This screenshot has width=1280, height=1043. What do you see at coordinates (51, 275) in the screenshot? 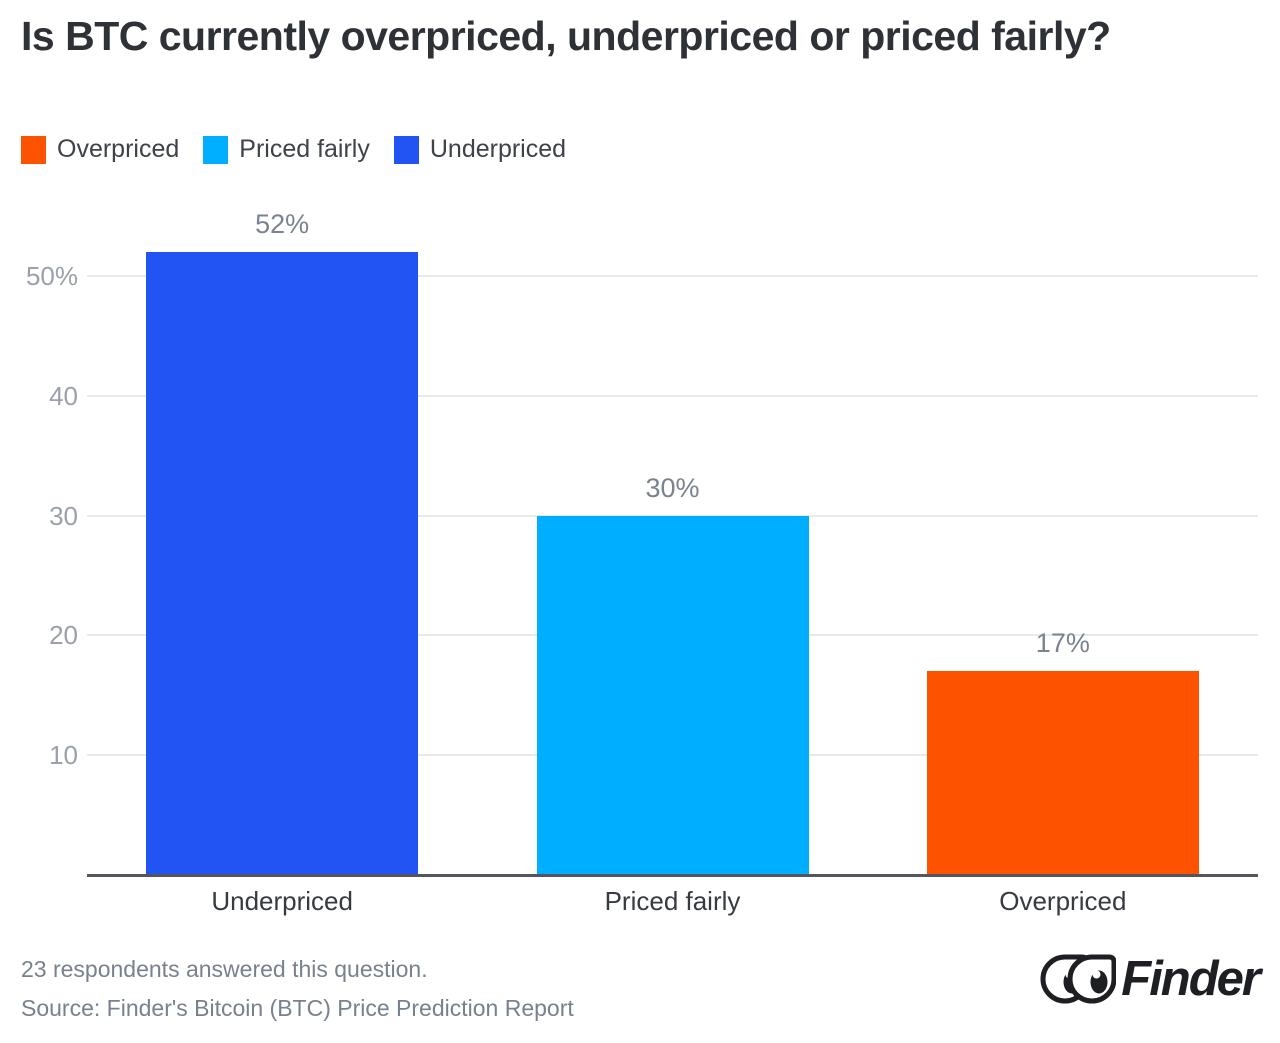
I see `y-tick-label-50: 50%` at bounding box center [51, 275].